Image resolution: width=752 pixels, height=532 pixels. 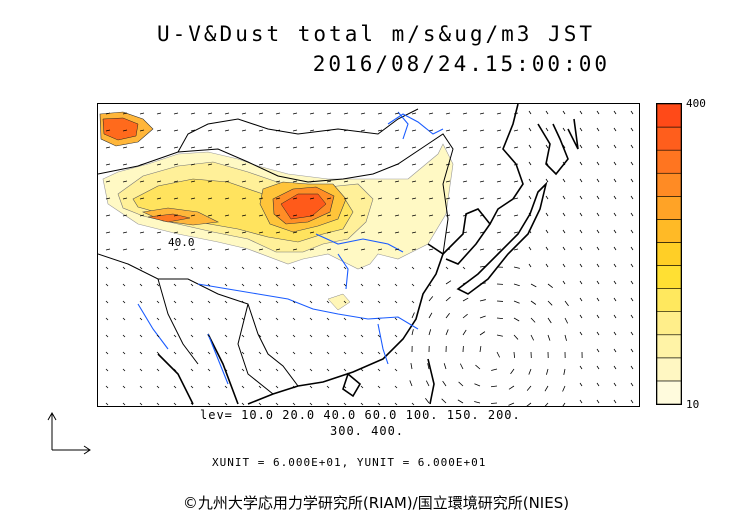 I want to click on colorbar-max-label: 400, so click(x=696, y=103).